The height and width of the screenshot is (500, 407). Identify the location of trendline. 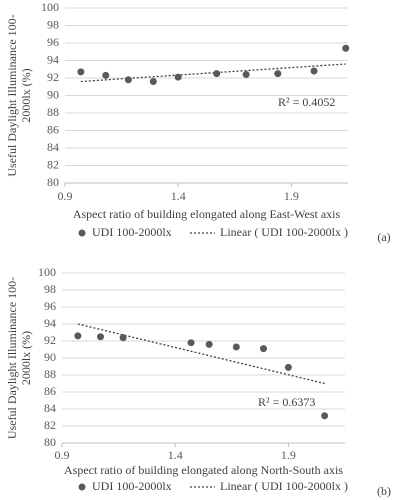
(213, 73).